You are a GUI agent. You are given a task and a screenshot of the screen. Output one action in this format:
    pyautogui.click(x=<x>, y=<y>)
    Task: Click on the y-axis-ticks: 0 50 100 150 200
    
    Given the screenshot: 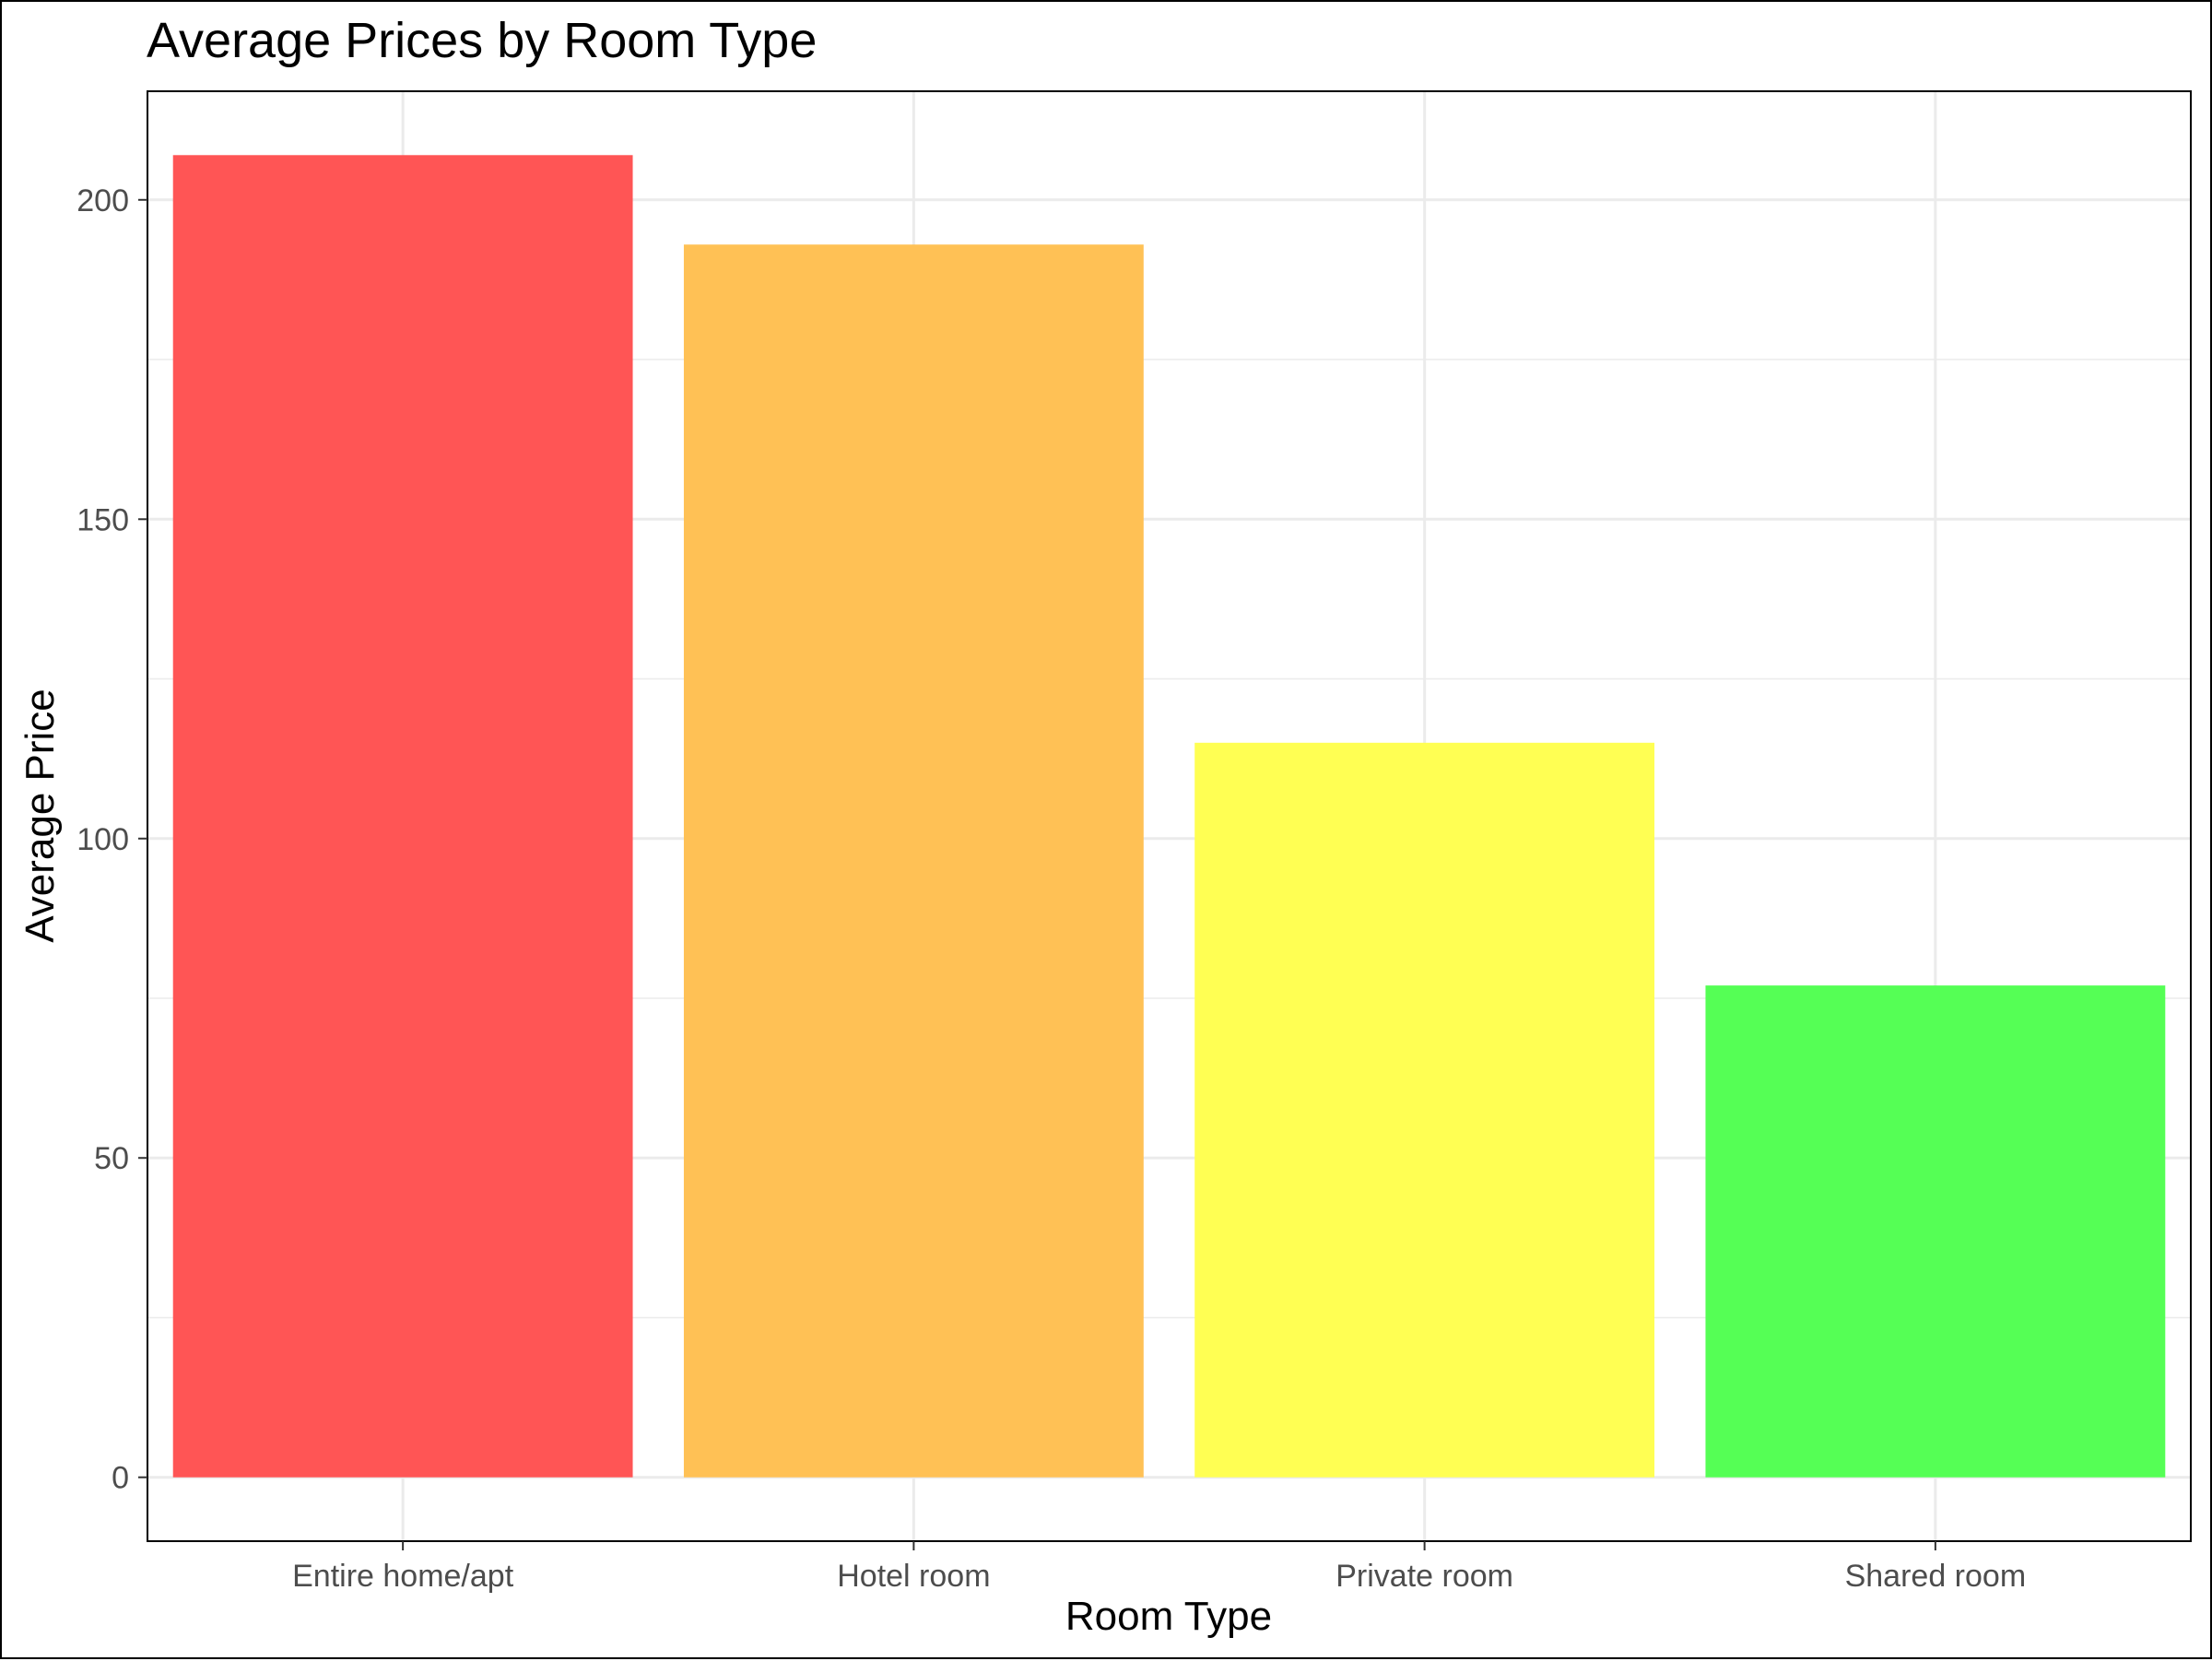 What is the action you would take?
    pyautogui.click(x=111, y=839)
    